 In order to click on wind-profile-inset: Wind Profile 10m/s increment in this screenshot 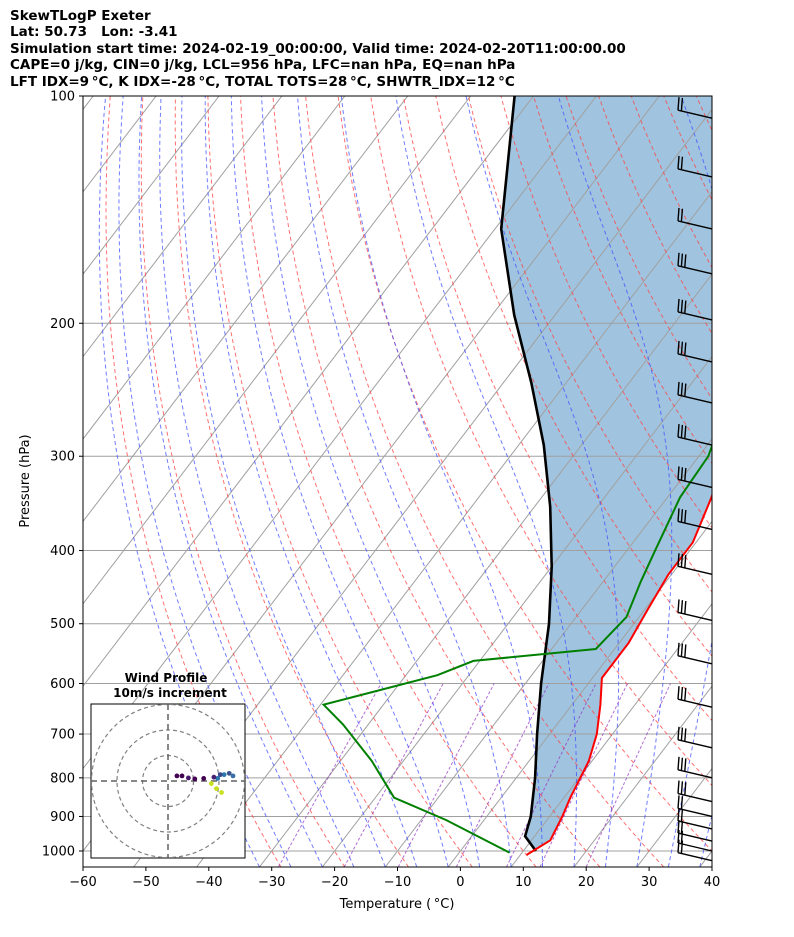, I will do `click(168, 765)`.